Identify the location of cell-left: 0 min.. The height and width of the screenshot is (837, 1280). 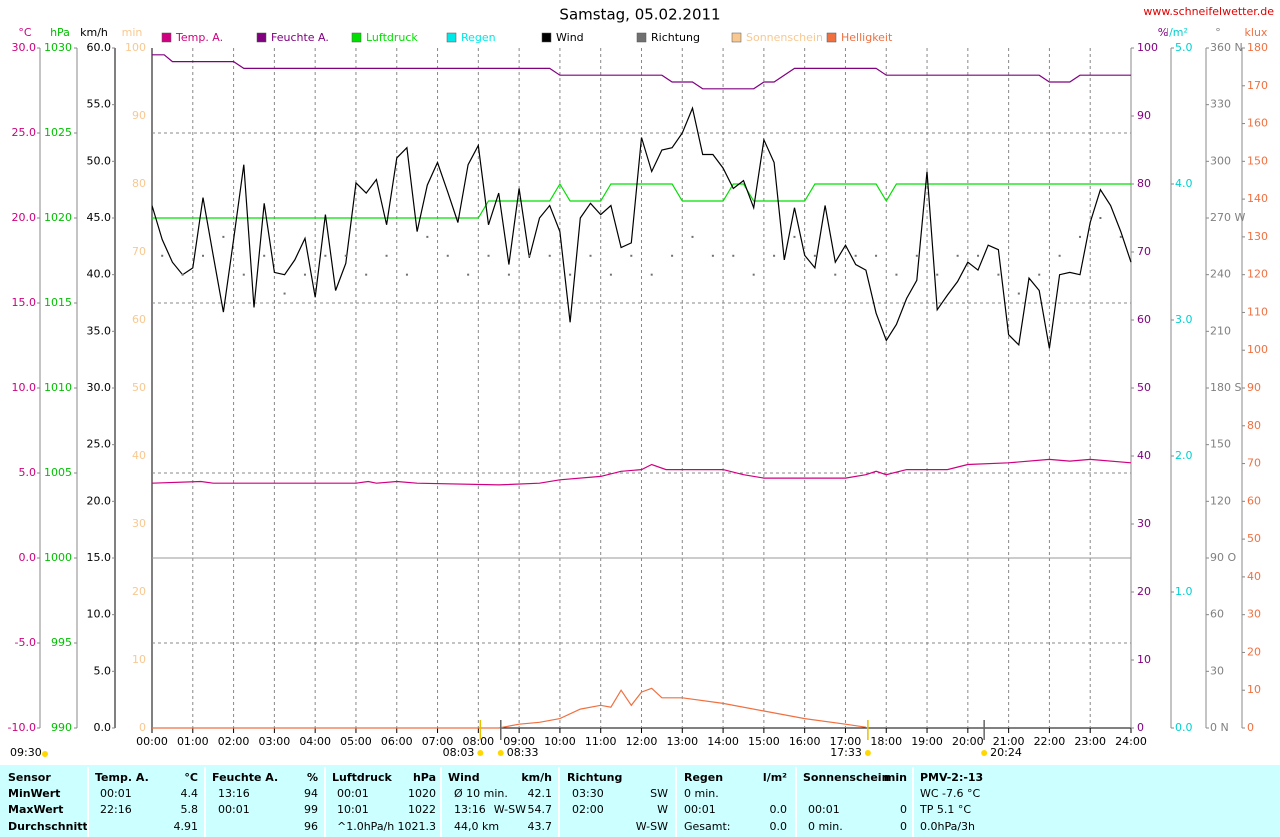
(701, 793).